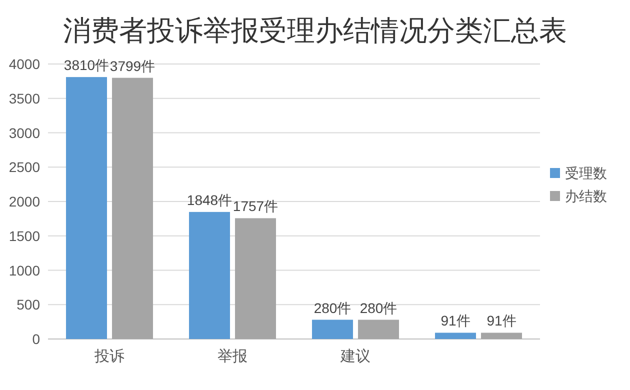 Image resolution: width=630 pixels, height=390 pixels. What do you see at coordinates (24, 167) in the screenshot?
I see `y-tick-label: 2500` at bounding box center [24, 167].